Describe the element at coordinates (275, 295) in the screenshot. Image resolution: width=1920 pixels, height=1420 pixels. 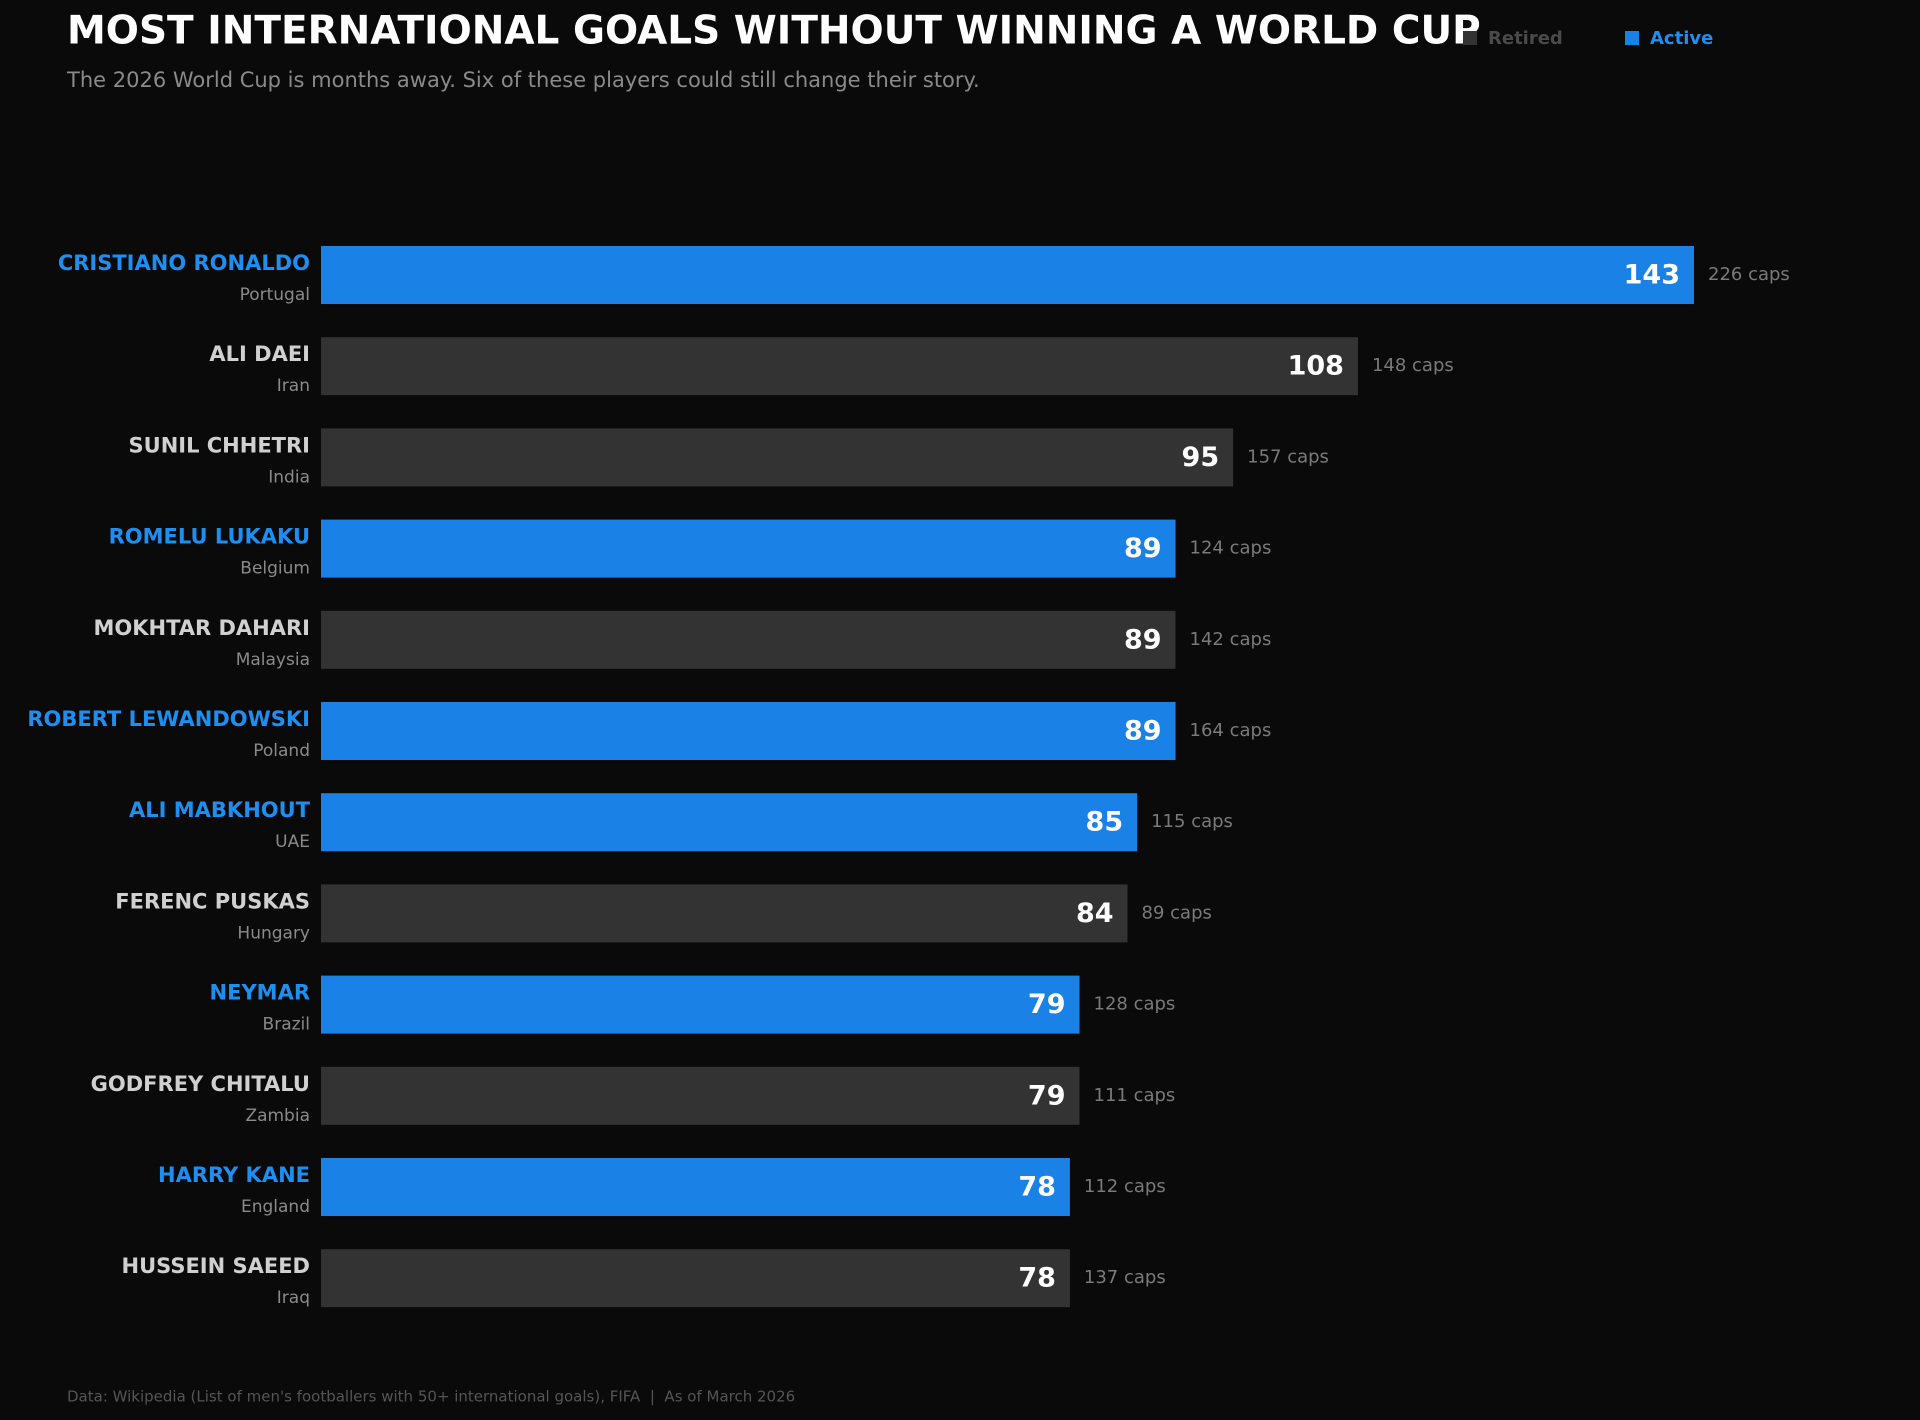
I see `player-country: Portugal` at that location.